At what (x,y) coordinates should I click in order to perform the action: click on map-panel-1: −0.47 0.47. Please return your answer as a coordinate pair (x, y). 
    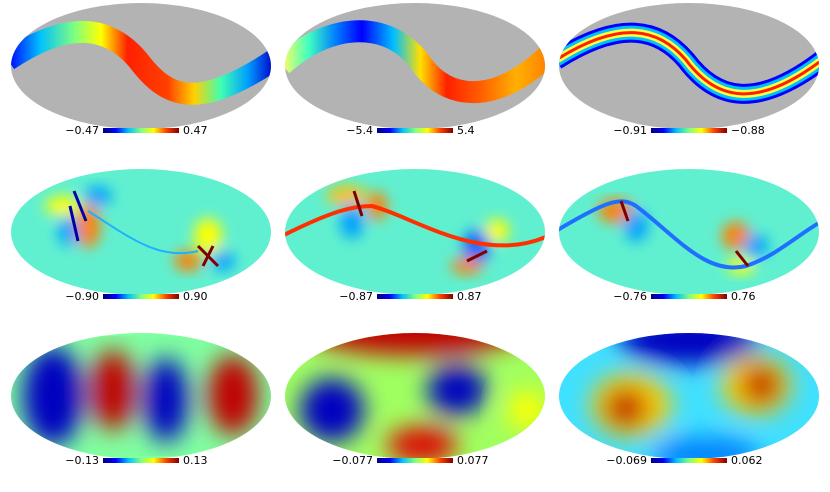
    Looking at the image, I should click on (141, 80).